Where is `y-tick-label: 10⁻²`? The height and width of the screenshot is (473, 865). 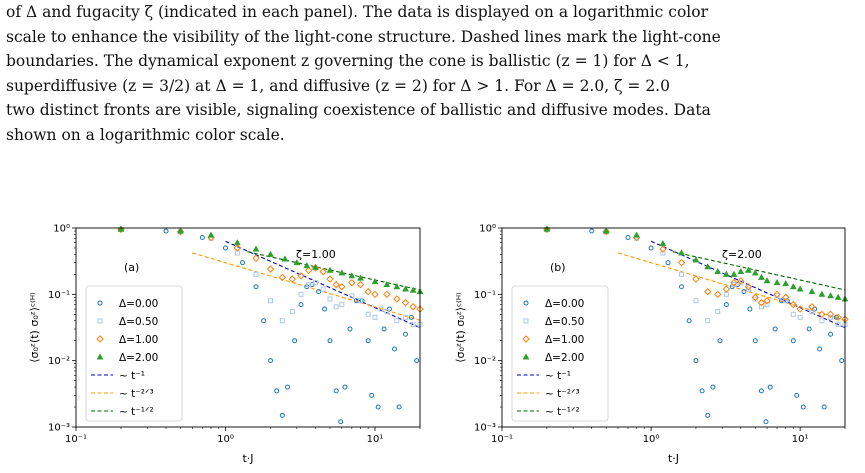 y-tick-label: 10⁻² is located at coordinates (59, 361).